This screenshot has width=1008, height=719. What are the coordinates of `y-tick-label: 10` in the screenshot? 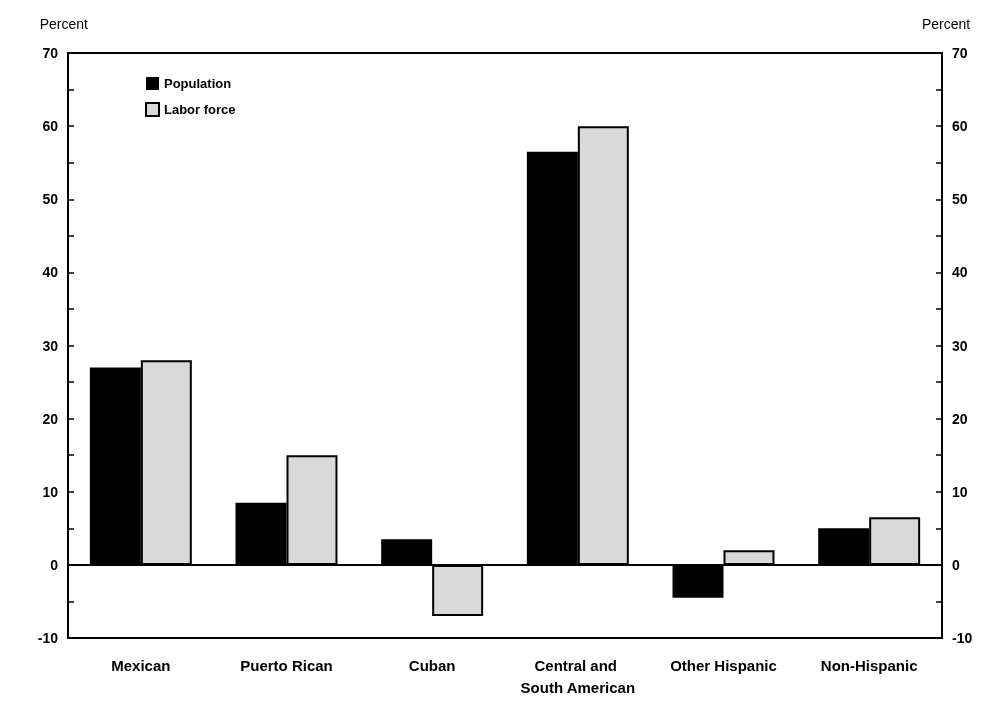 It's located at (50, 491).